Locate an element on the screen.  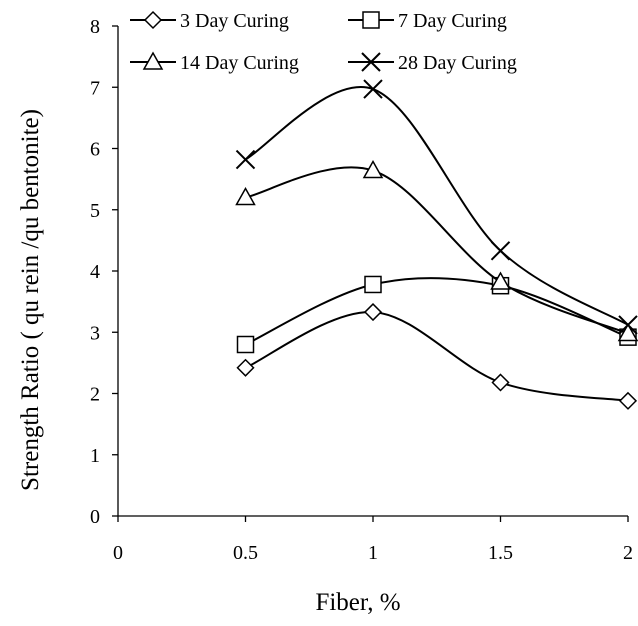
x-tick-label: 1 is located at coordinates (373, 553).